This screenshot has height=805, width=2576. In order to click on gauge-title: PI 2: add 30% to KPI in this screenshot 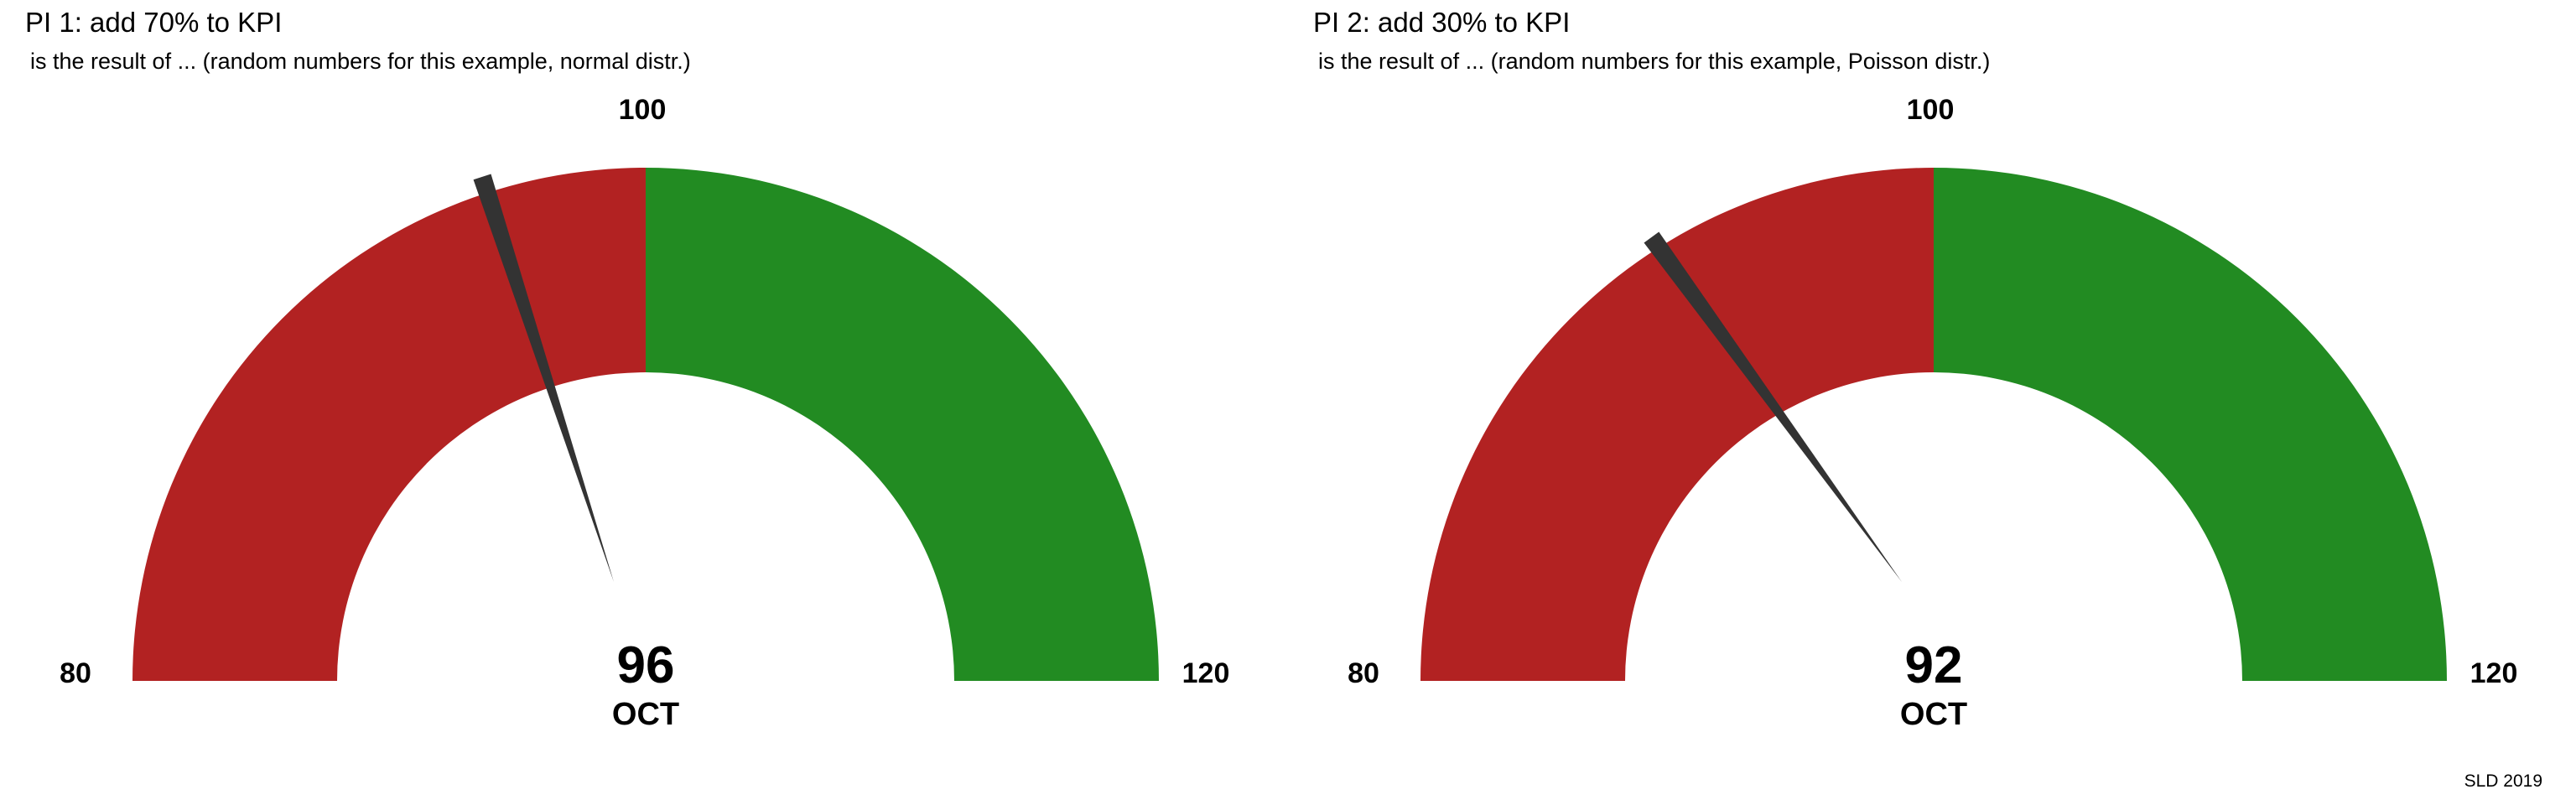, I will do `click(1442, 22)`.